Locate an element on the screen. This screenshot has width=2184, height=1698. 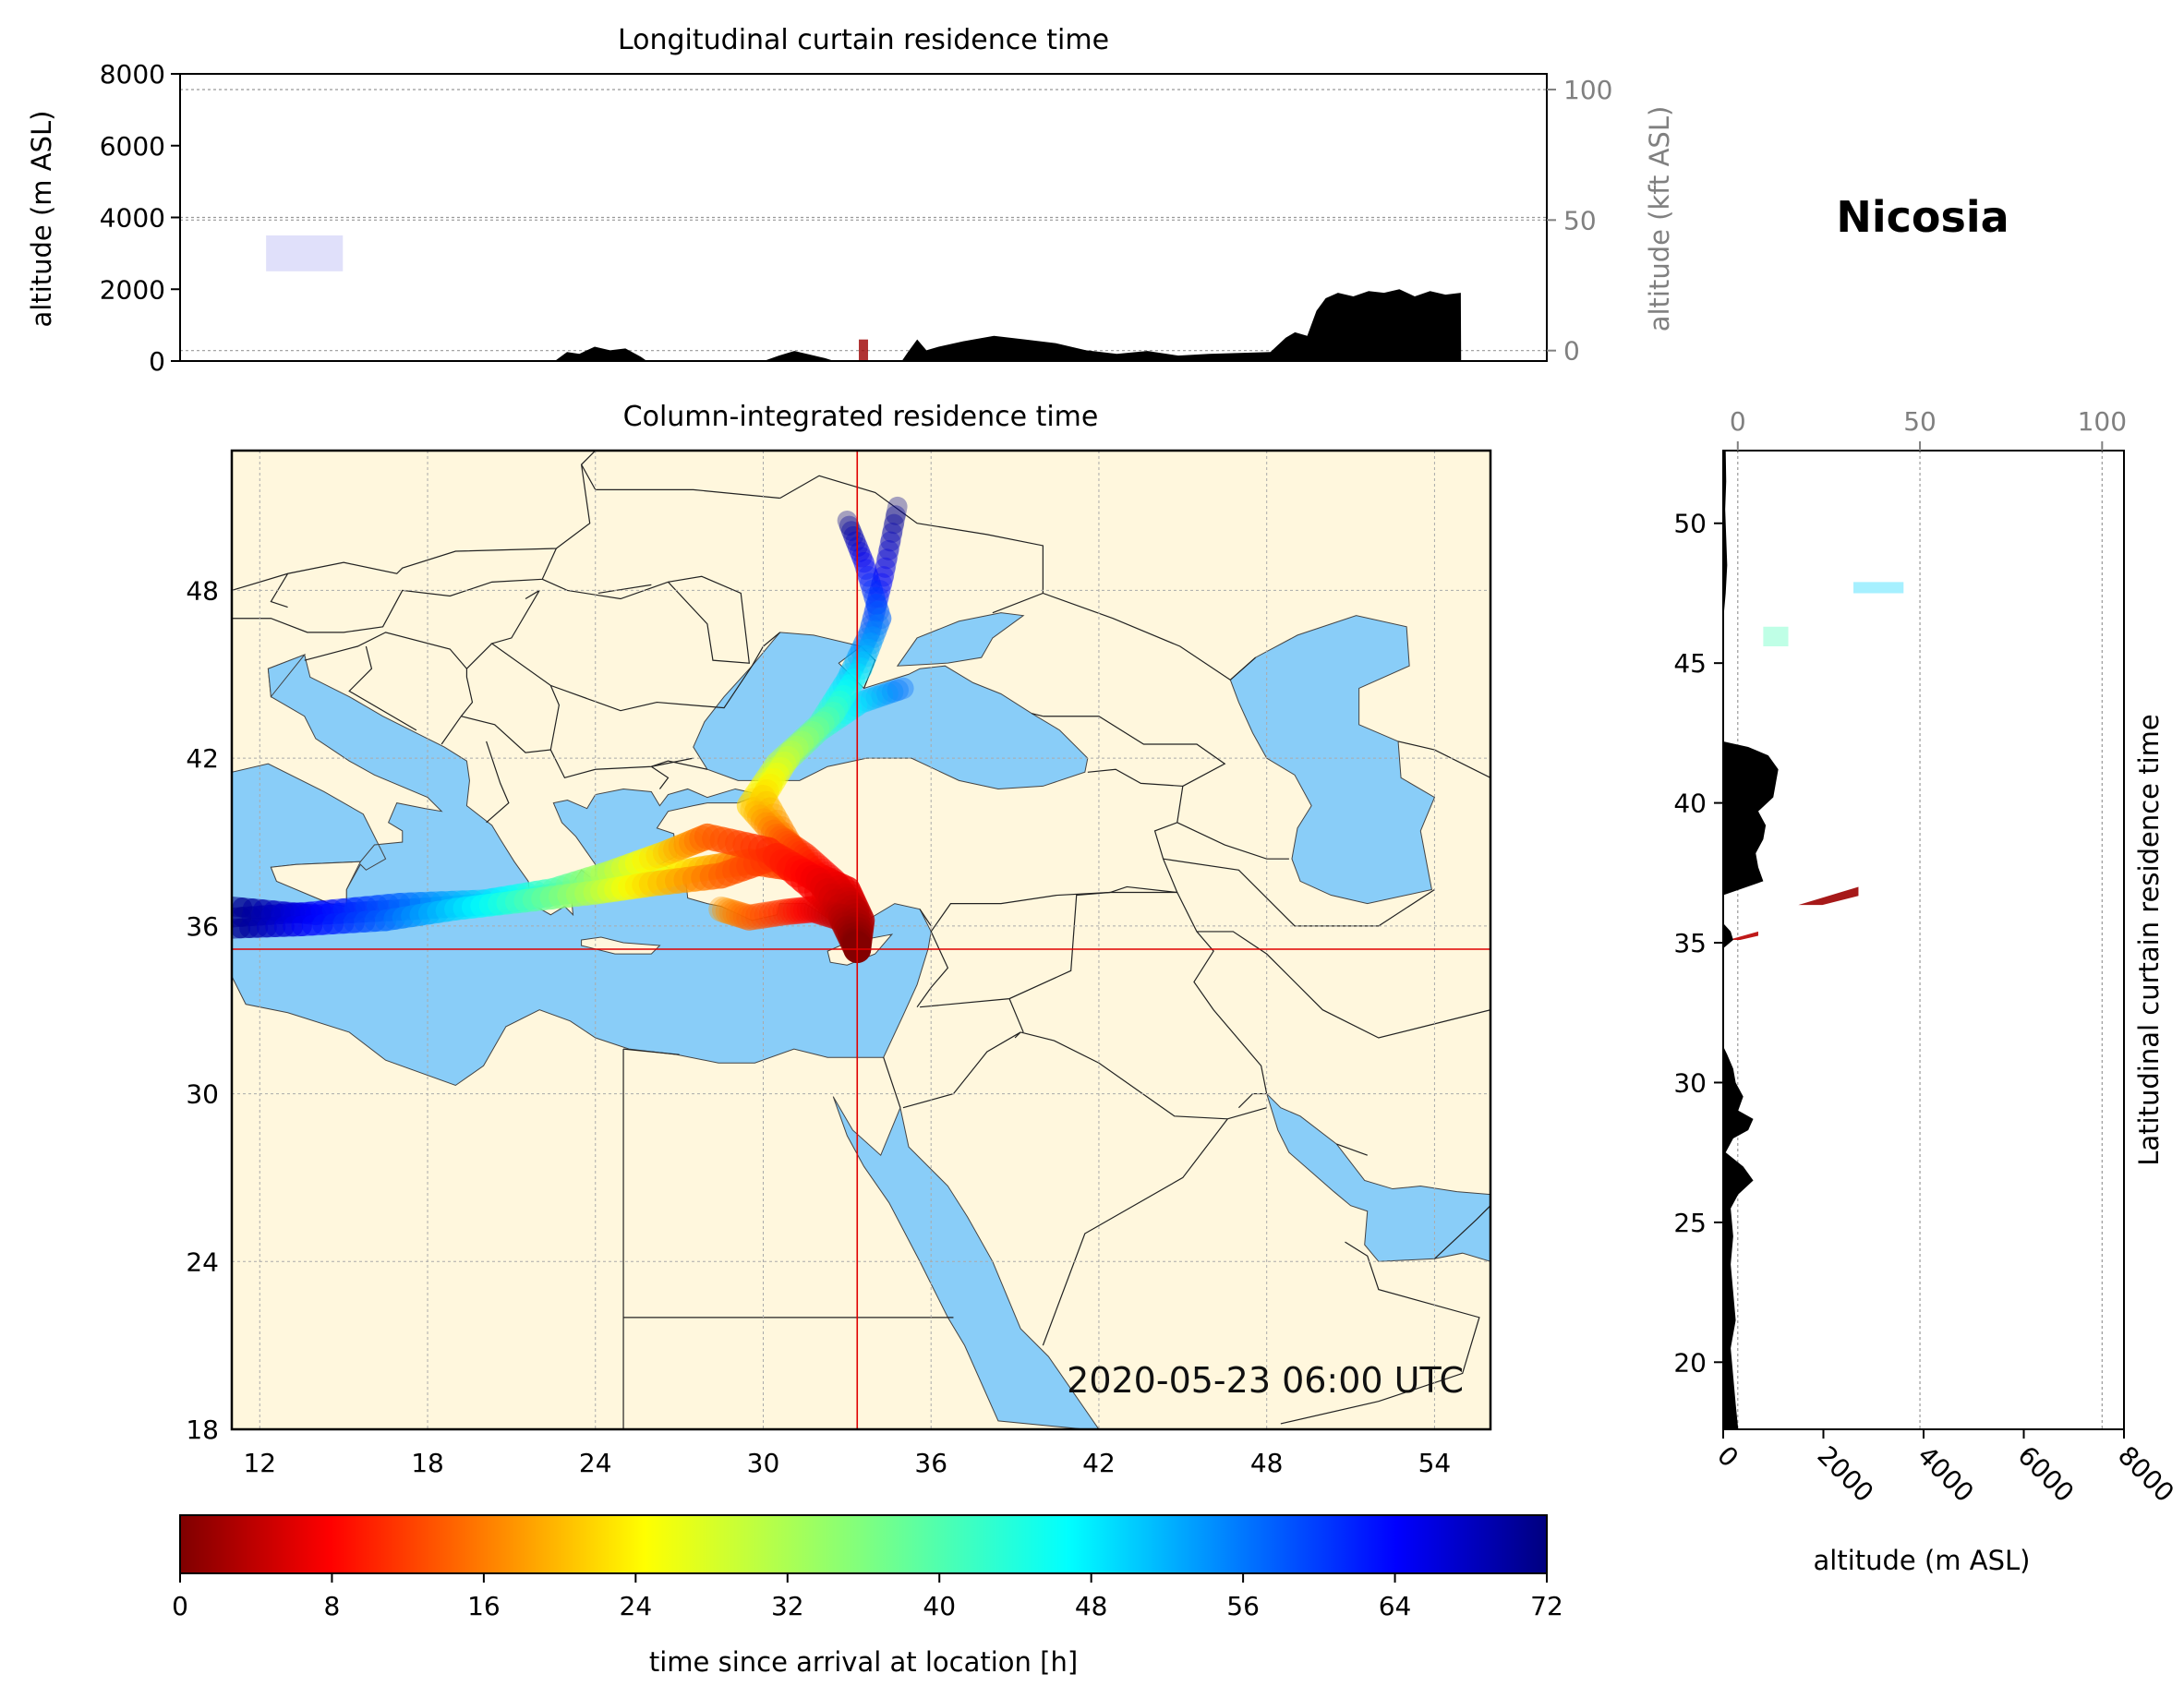
colorbar-tick-label: 8 is located at coordinates (332, 1606).